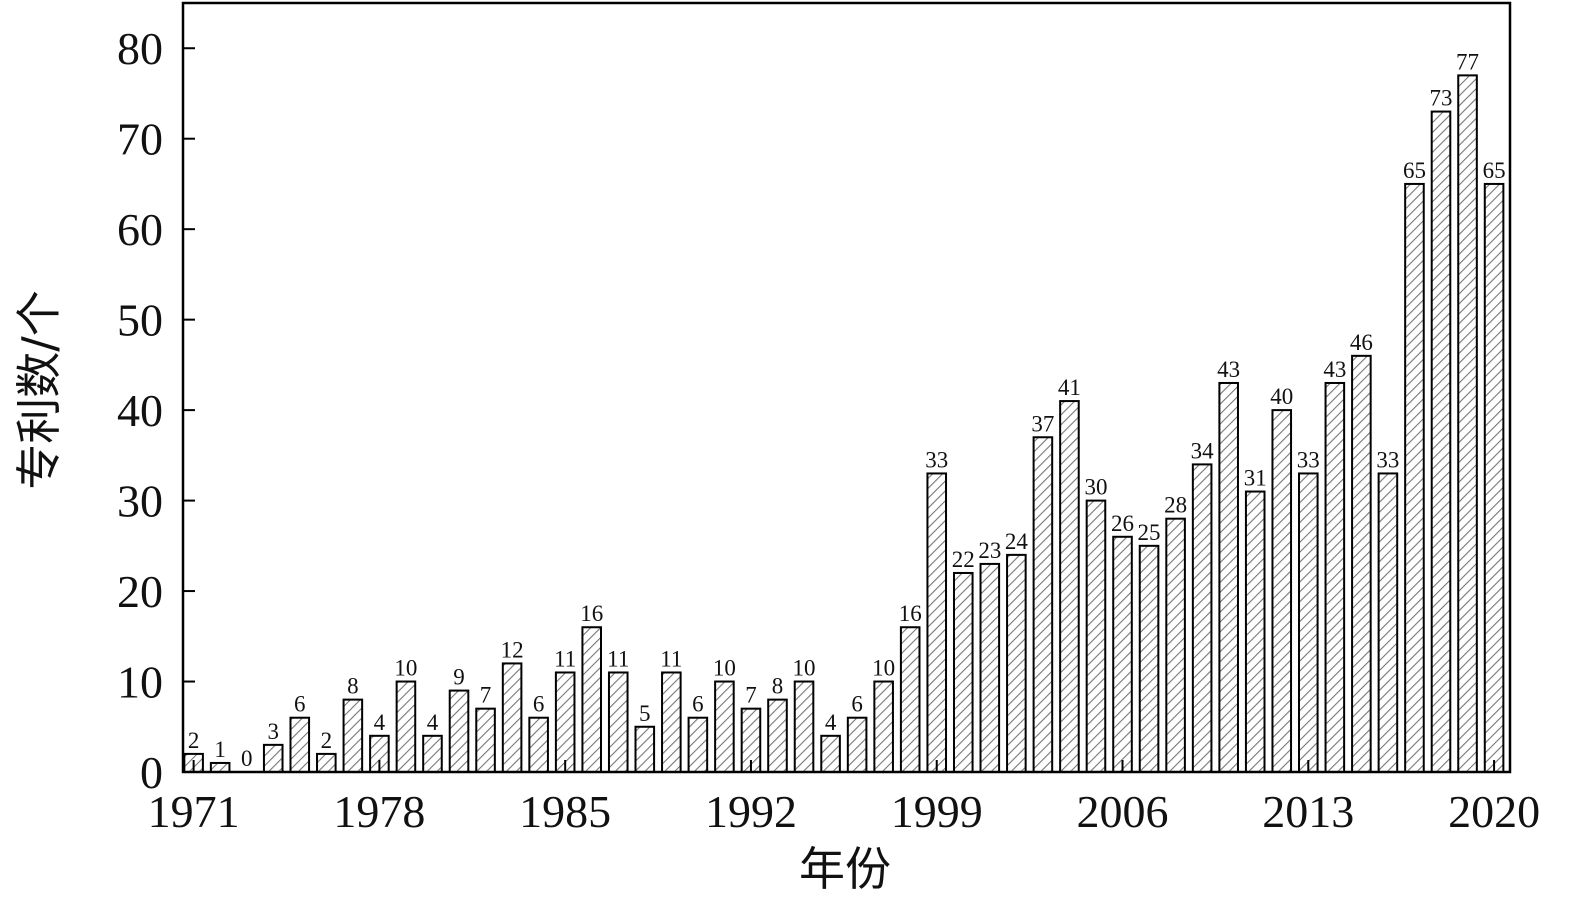 The width and height of the screenshot is (1575, 918). I want to click on value-label: 40, so click(1281, 396).